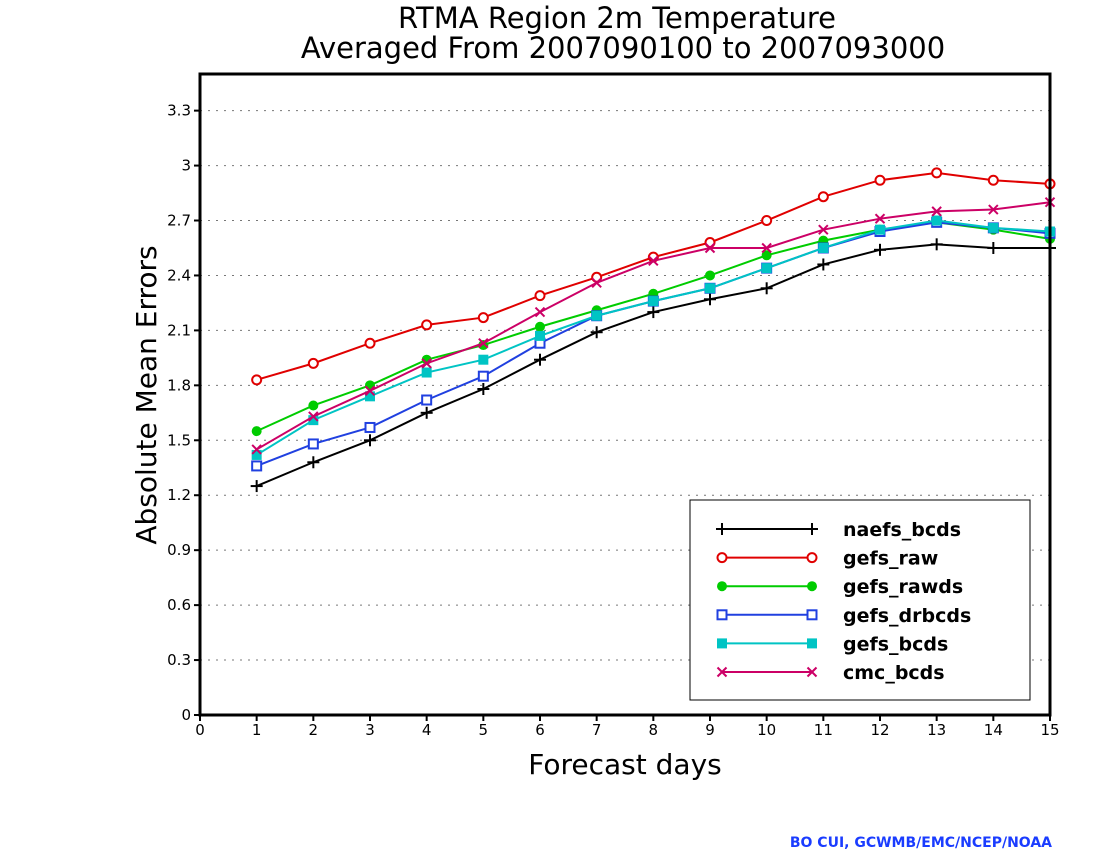  What do you see at coordinates (623, 48) in the screenshot?
I see `chart-subtitle: Averaged From 2007090100 to 2007093000` at bounding box center [623, 48].